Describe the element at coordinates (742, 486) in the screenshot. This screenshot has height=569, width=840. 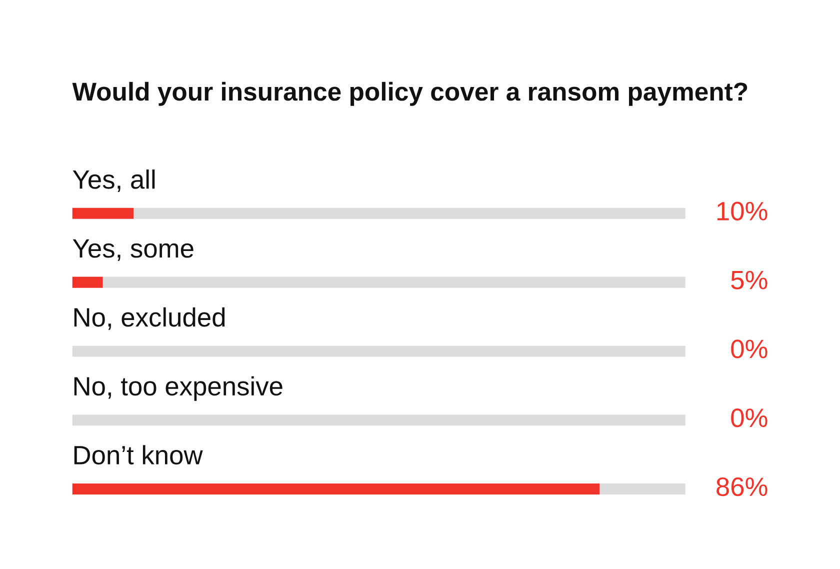
I see `data-label: 86%` at that location.